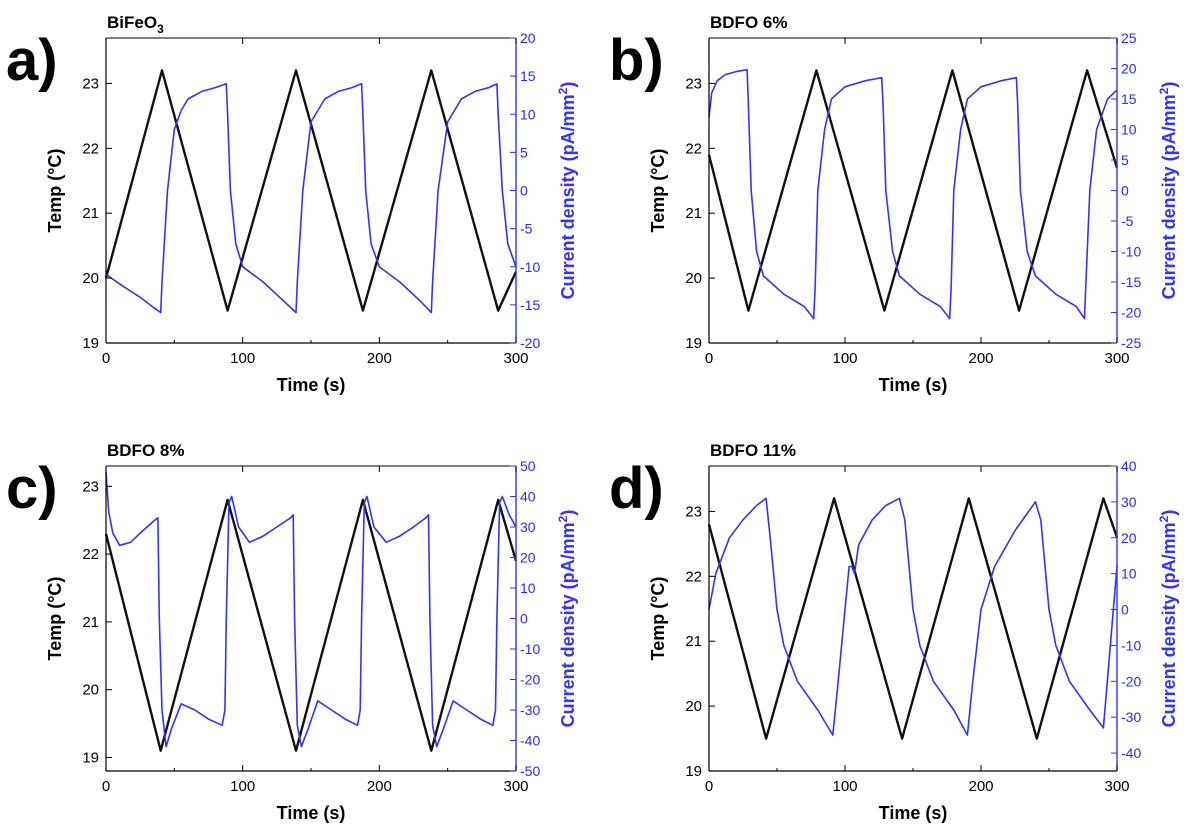  I want to click on panel-title-main: BiFeO, so click(132, 22).